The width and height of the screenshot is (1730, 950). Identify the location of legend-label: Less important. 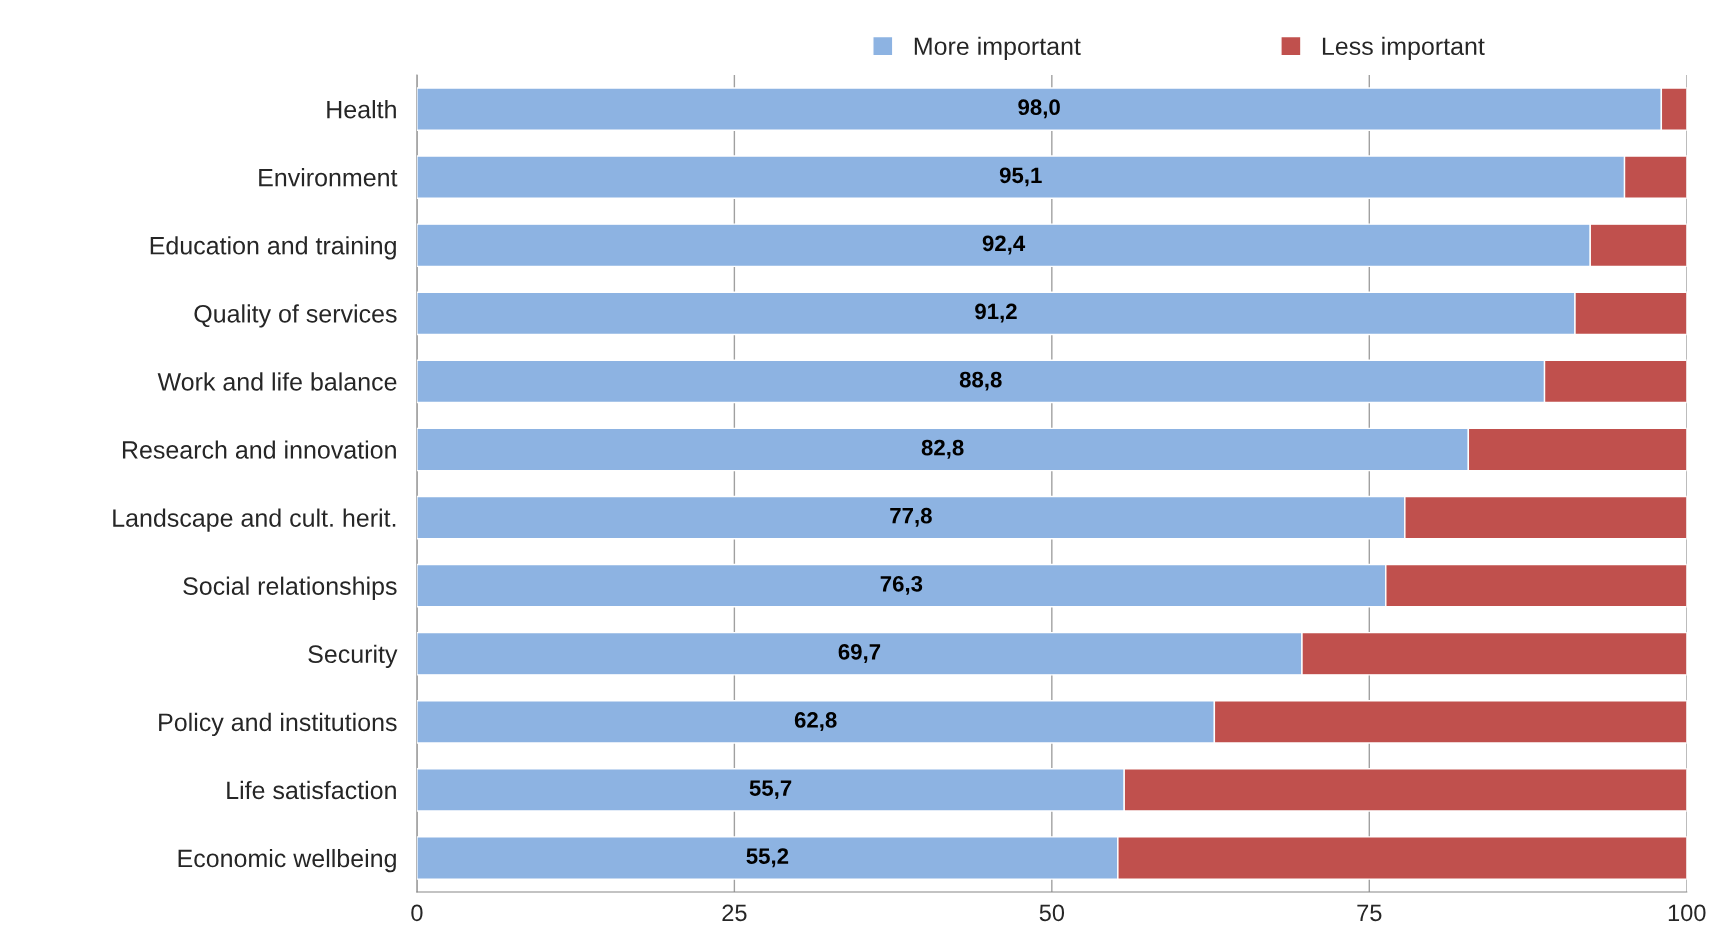
(1403, 48).